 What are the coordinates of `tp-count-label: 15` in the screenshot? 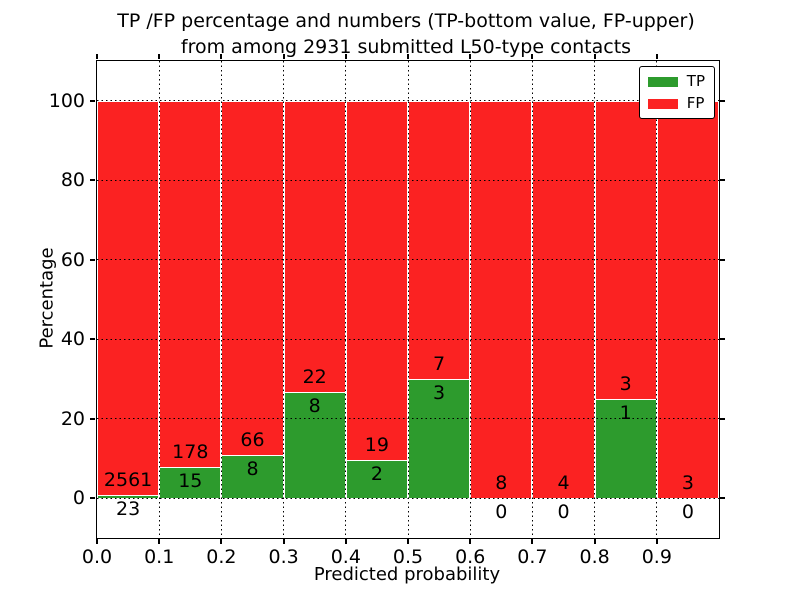 It's located at (190, 481).